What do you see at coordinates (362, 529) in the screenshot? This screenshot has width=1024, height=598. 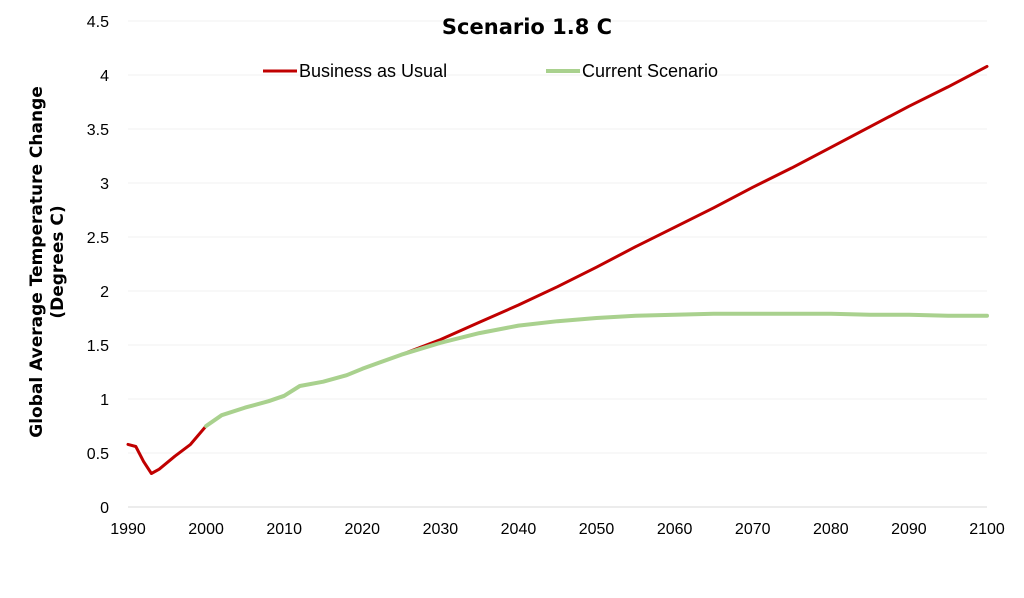 I see `x-tick-label: 2020` at bounding box center [362, 529].